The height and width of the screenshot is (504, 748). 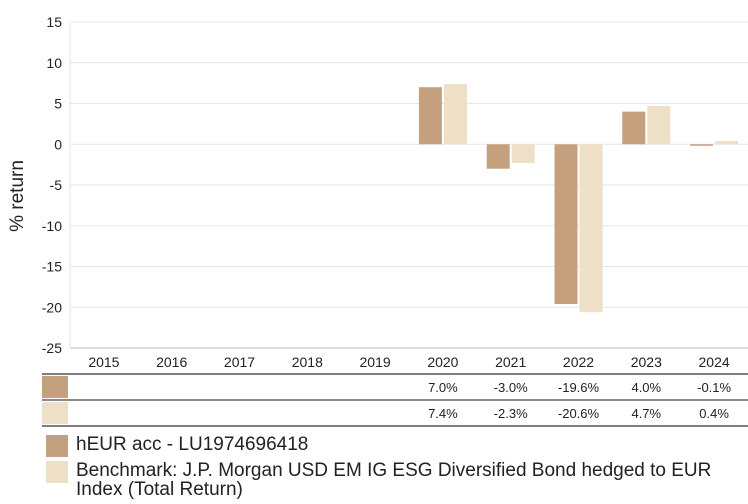 I want to click on table-cell: 4.7%, so click(x=646, y=413).